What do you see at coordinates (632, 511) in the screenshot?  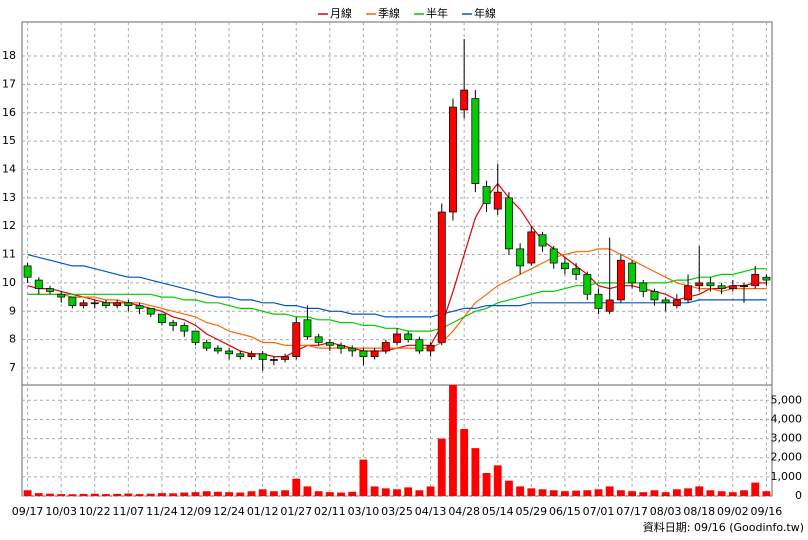 I see `x-tick-label: 07/17` at bounding box center [632, 511].